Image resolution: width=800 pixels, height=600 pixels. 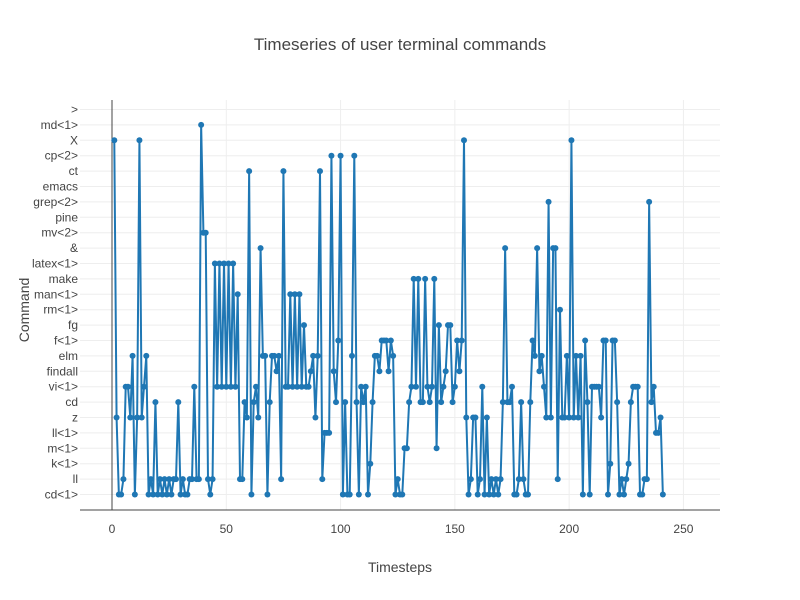 What do you see at coordinates (74, 140) in the screenshot?
I see `y-tick-label: X` at bounding box center [74, 140].